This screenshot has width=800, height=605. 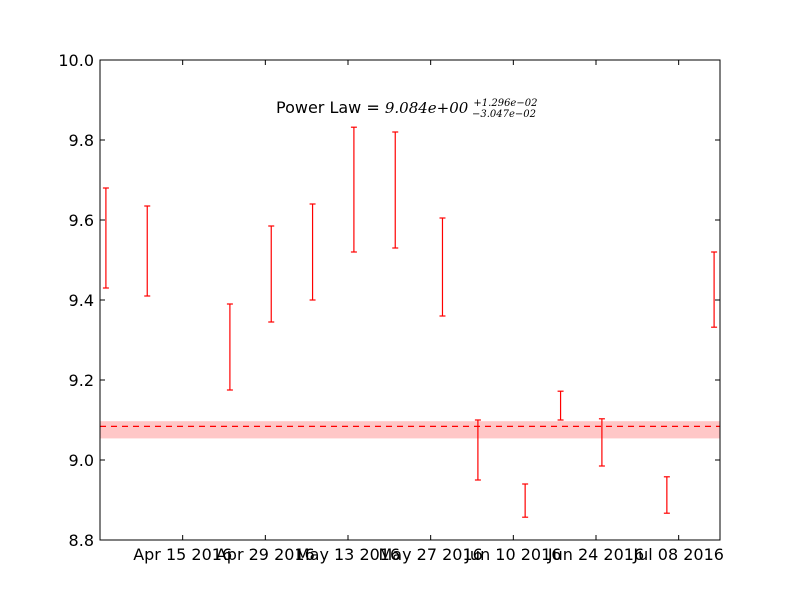 What do you see at coordinates (504, 114) in the screenshot?
I see `title-minus-error: −3.047e−02` at bounding box center [504, 114].